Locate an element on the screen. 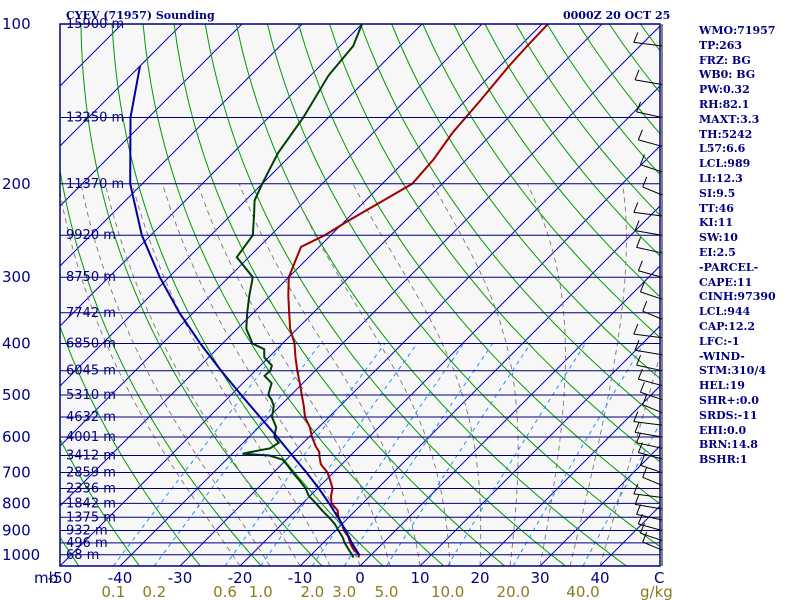 This screenshot has height=600, width=800. stat-item: HEL:19 is located at coordinates (722, 386).